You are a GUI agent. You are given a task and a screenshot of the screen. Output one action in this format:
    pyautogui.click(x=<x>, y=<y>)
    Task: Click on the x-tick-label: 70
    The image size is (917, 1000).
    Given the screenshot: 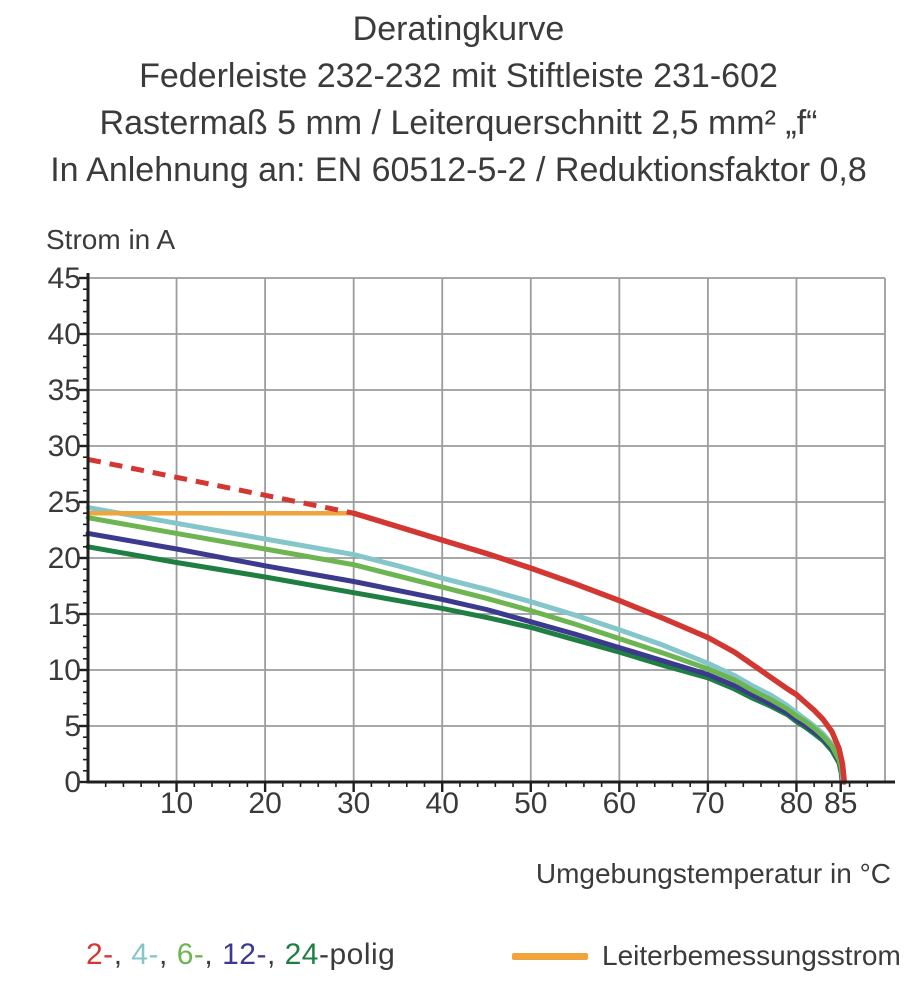 What is the action you would take?
    pyautogui.click(x=707, y=803)
    